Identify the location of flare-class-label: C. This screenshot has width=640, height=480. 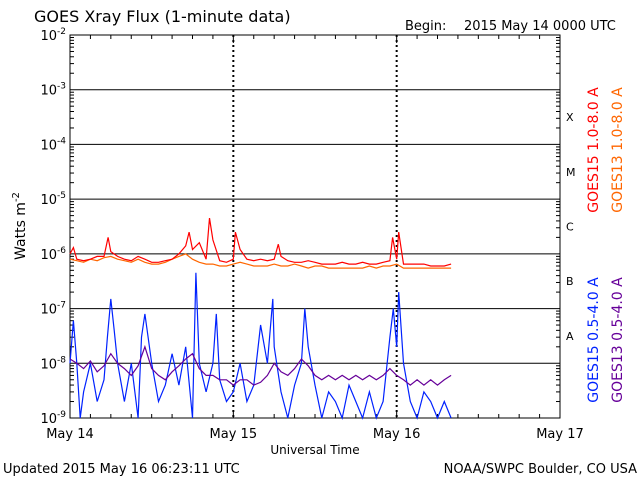
(570, 227).